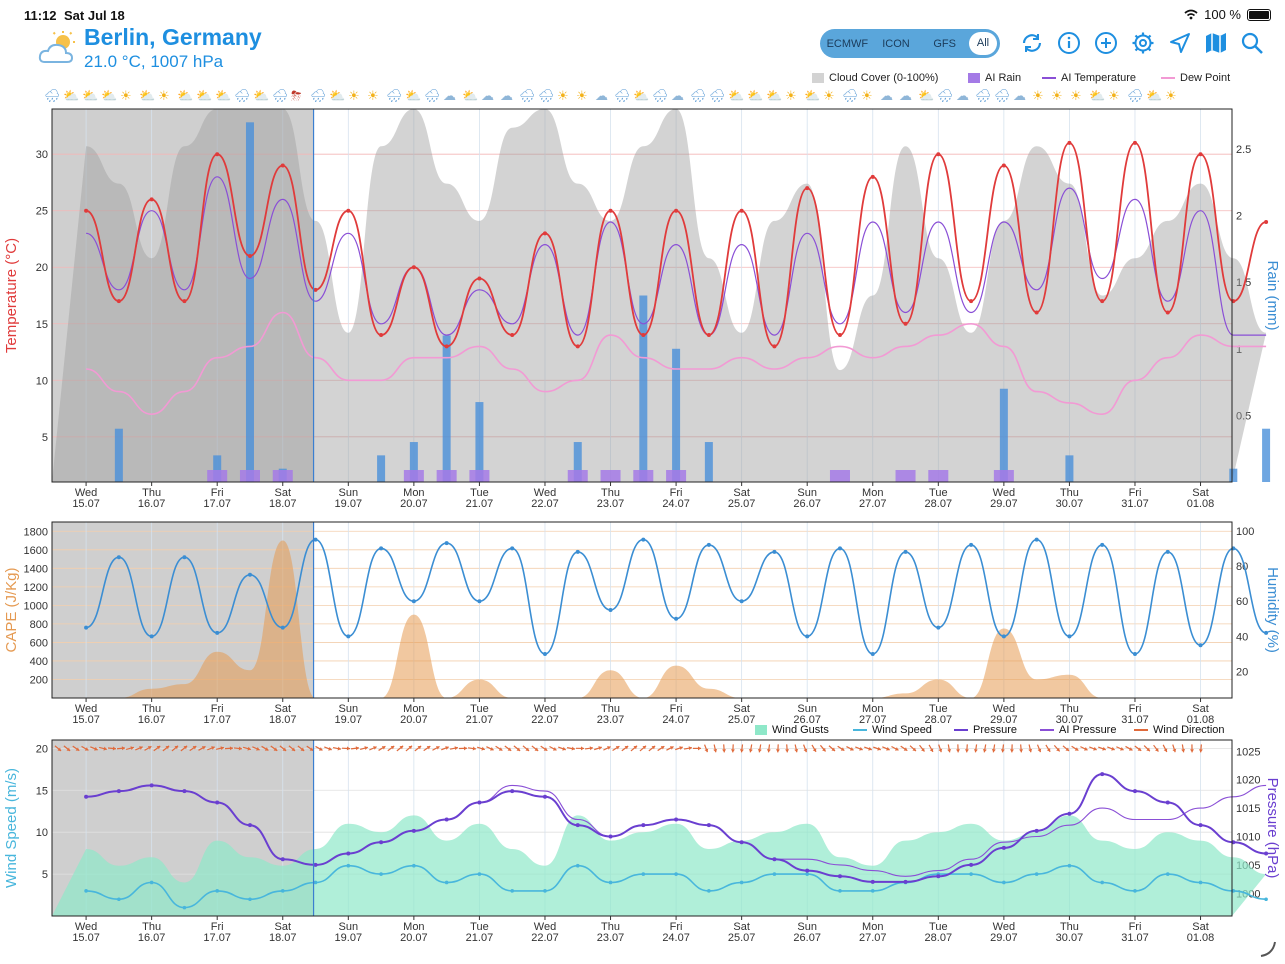  What do you see at coordinates (676, 363) in the screenshot?
I see `dew-point-line` at bounding box center [676, 363].